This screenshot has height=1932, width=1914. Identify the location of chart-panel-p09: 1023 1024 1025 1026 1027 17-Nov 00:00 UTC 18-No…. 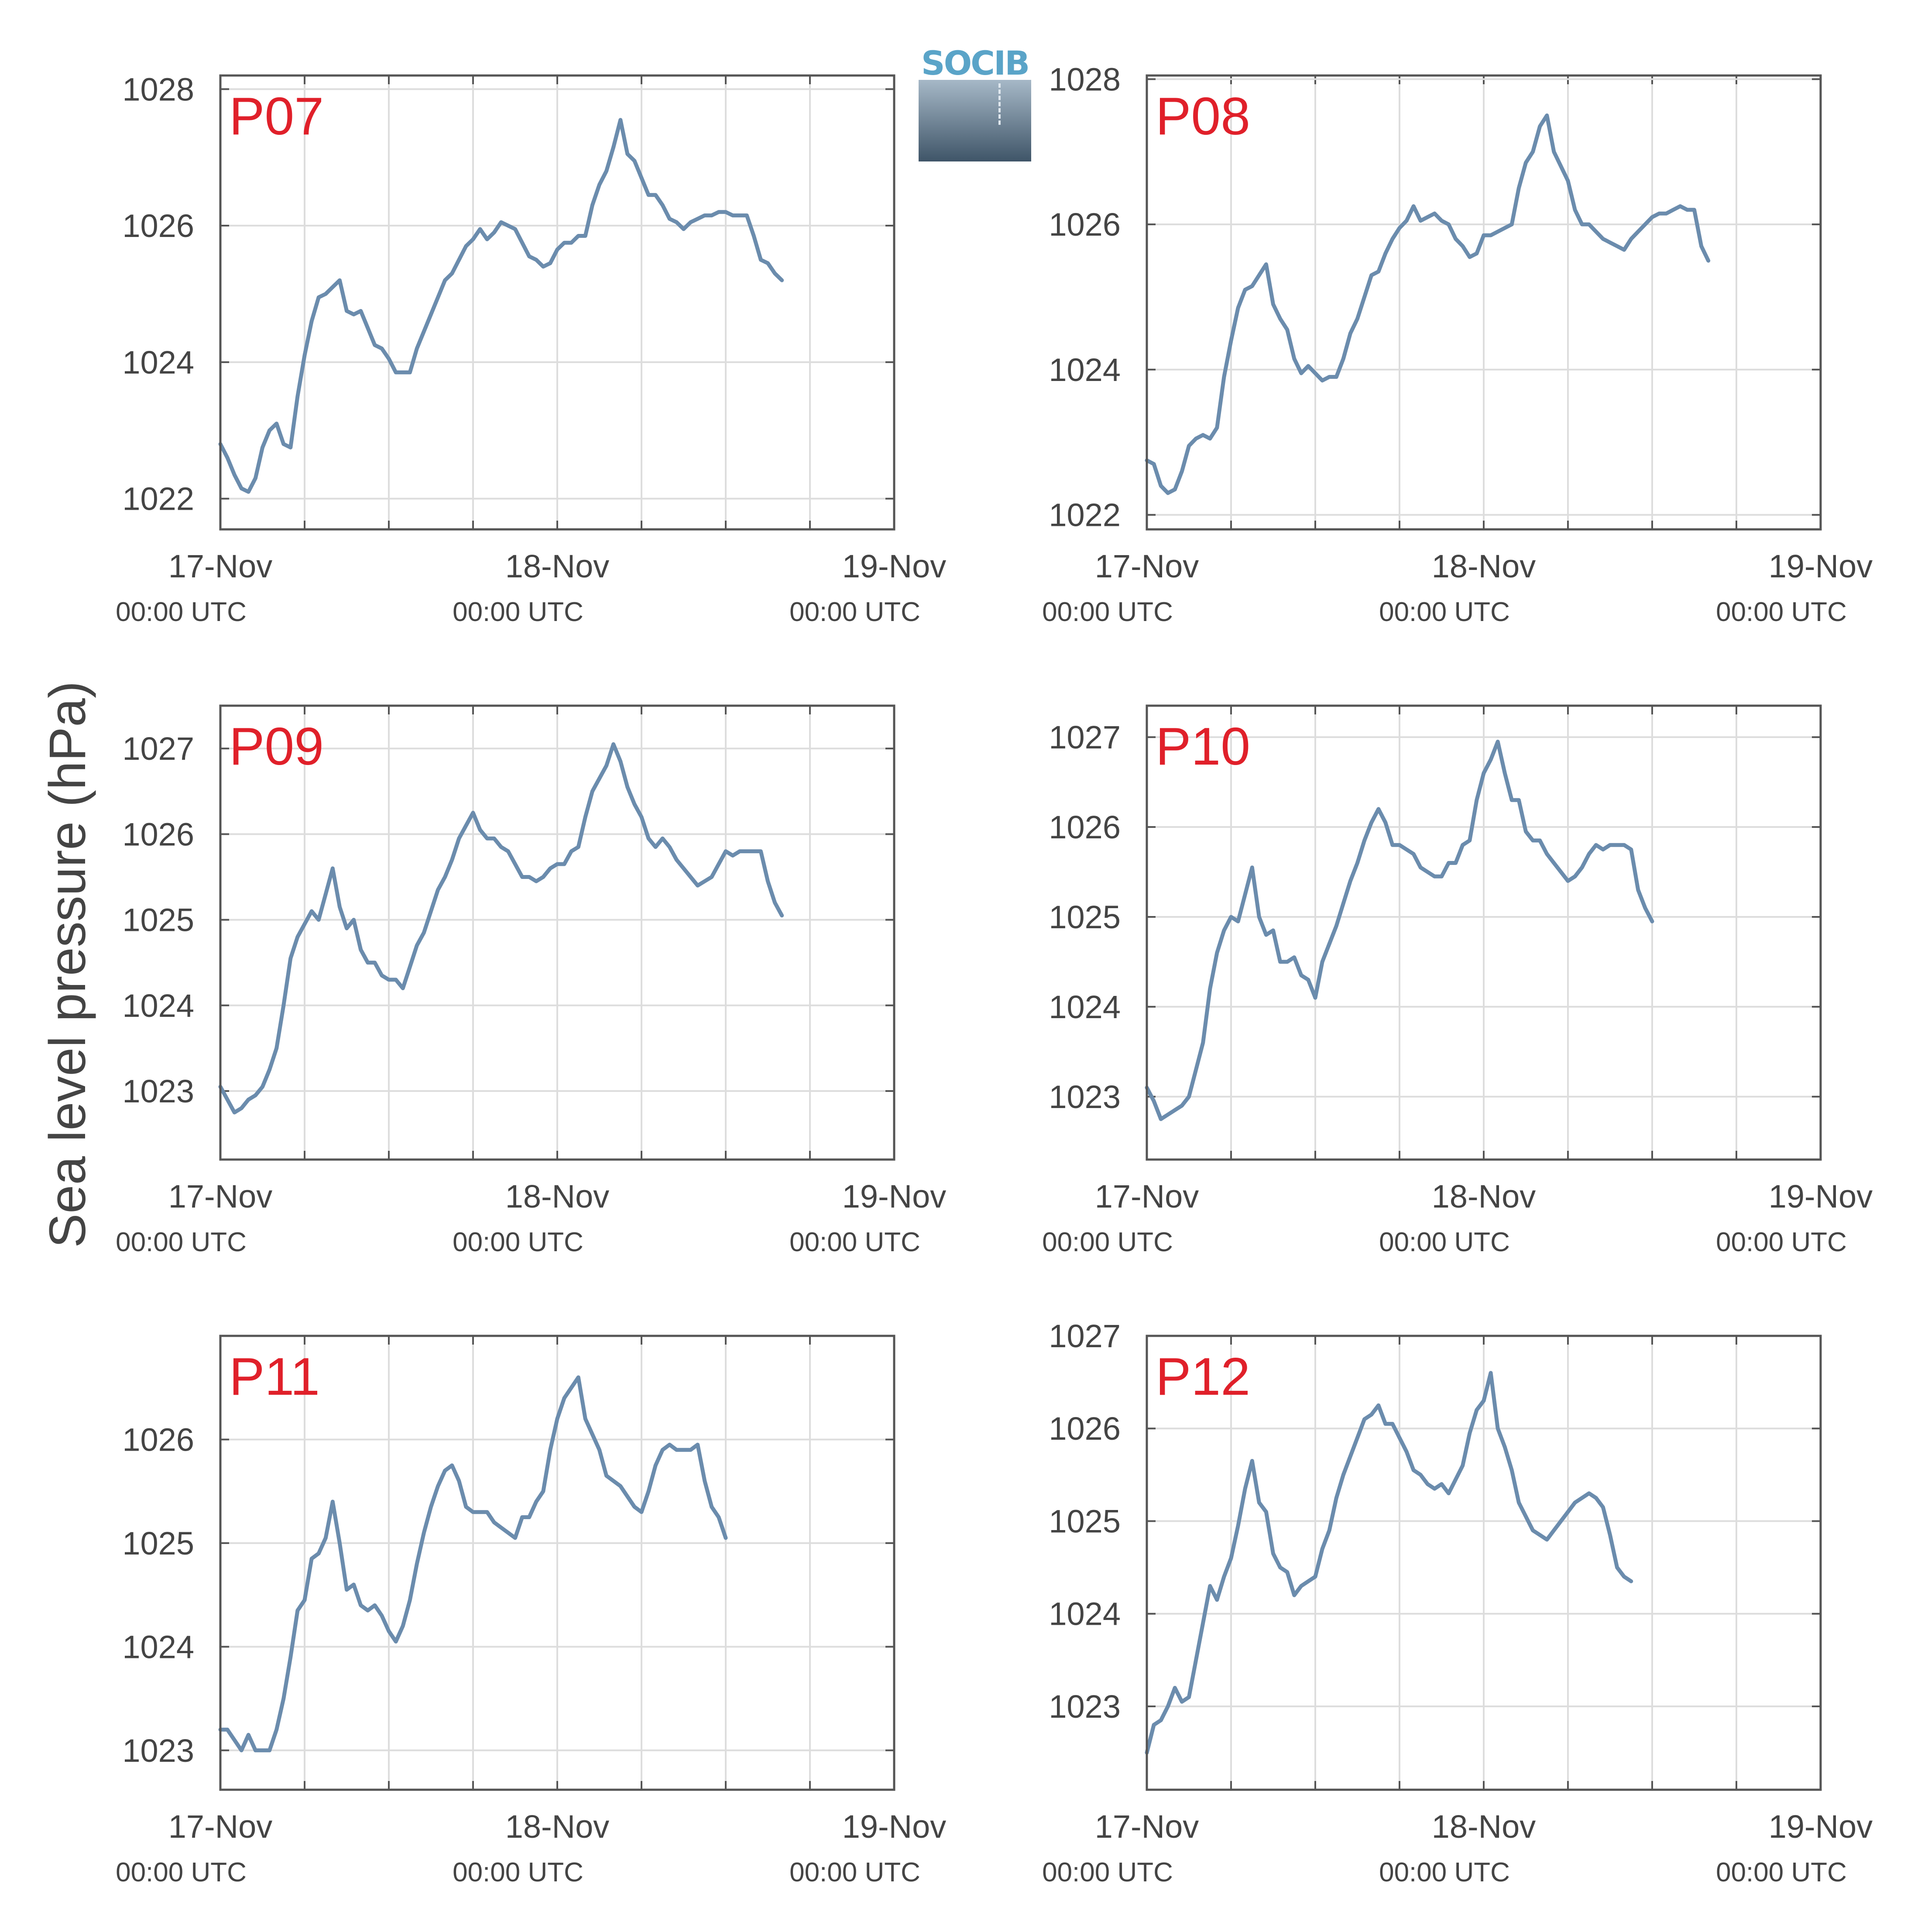
(531, 980).